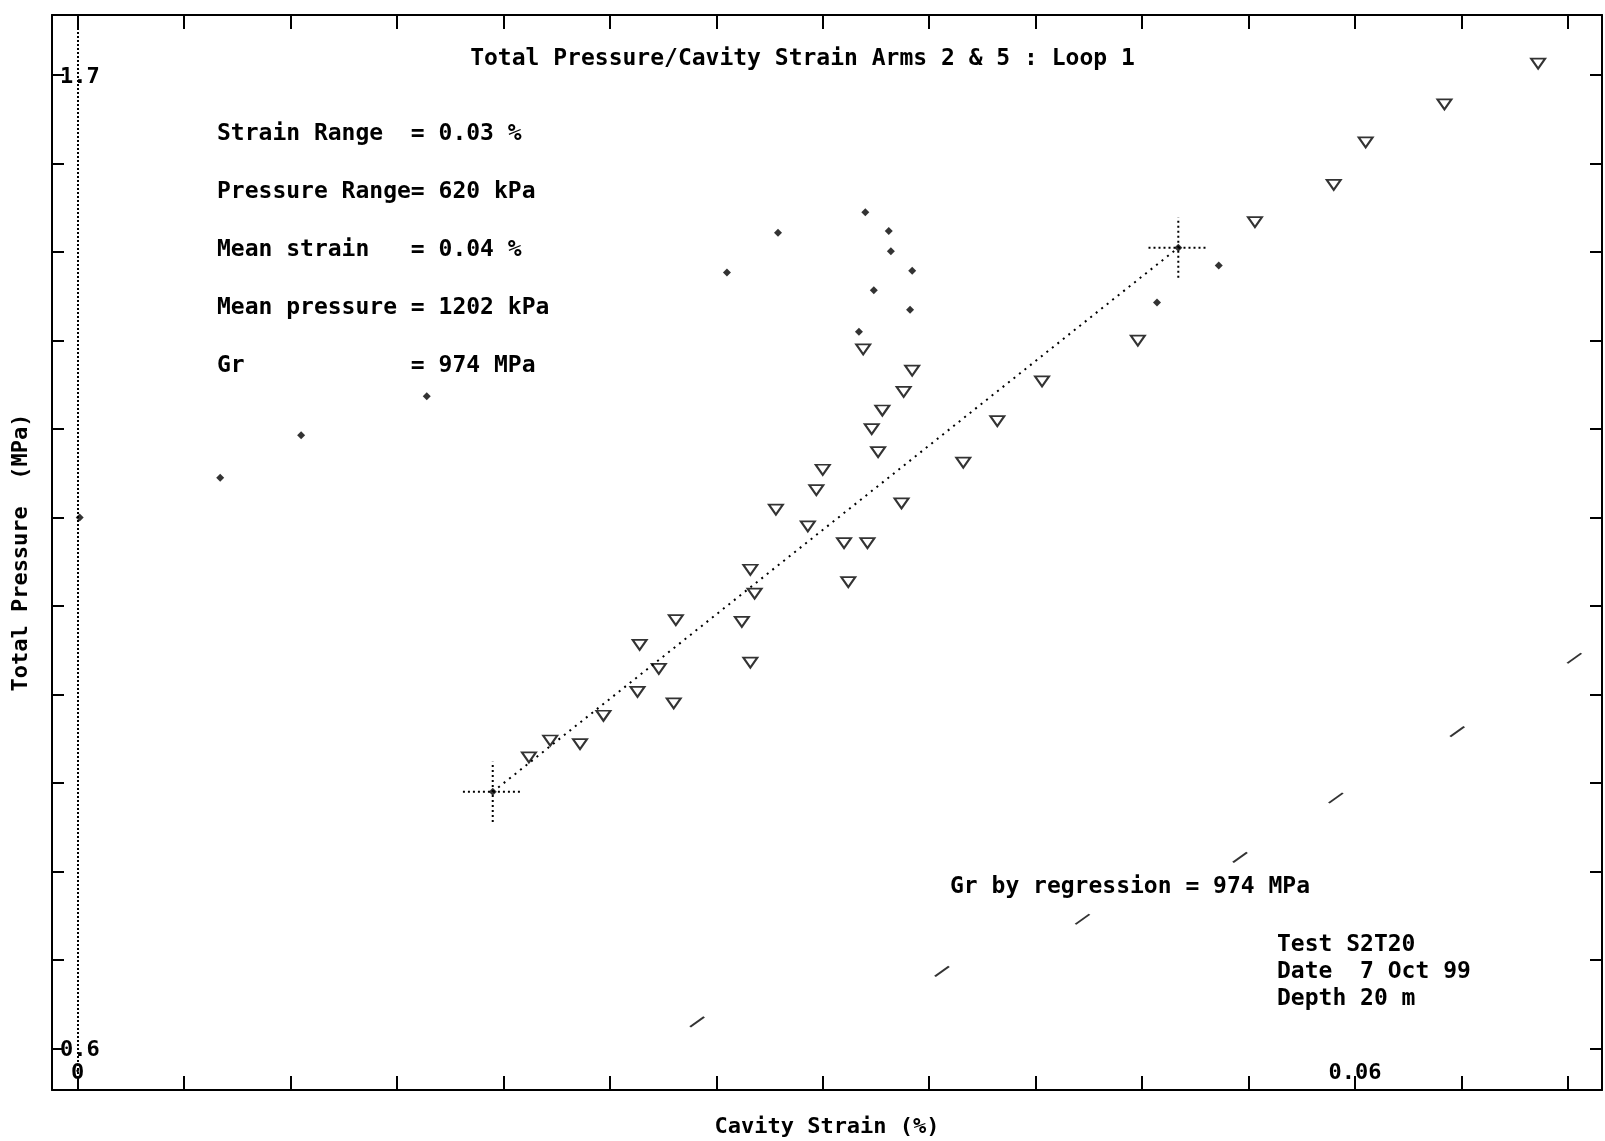 The image size is (1605, 1141). Describe the element at coordinates (80, 75) in the screenshot. I see `y-tick-label: 1.7` at that location.